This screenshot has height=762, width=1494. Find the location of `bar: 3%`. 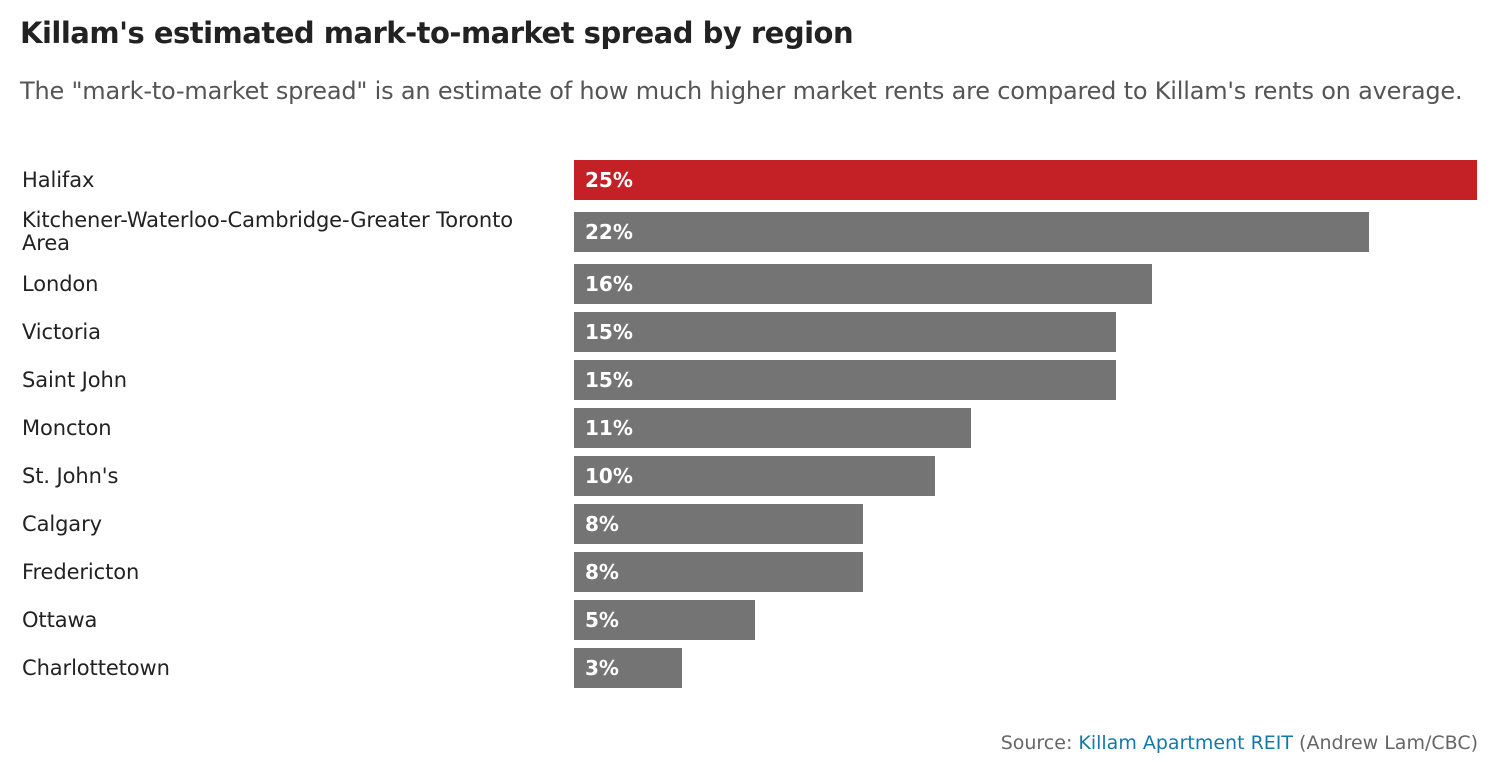

bar: 3% is located at coordinates (628, 668).